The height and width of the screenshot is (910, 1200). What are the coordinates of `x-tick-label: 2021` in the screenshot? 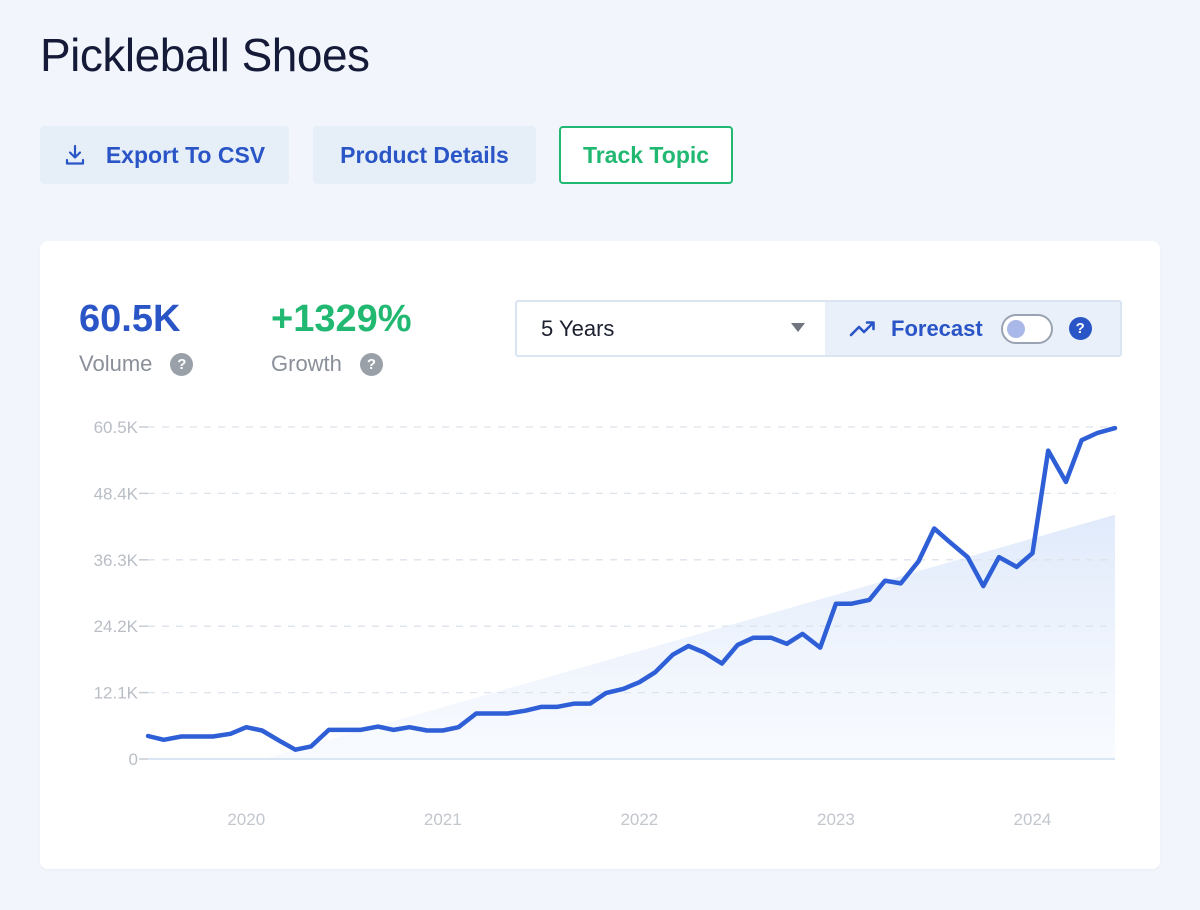 It's located at (443, 819).